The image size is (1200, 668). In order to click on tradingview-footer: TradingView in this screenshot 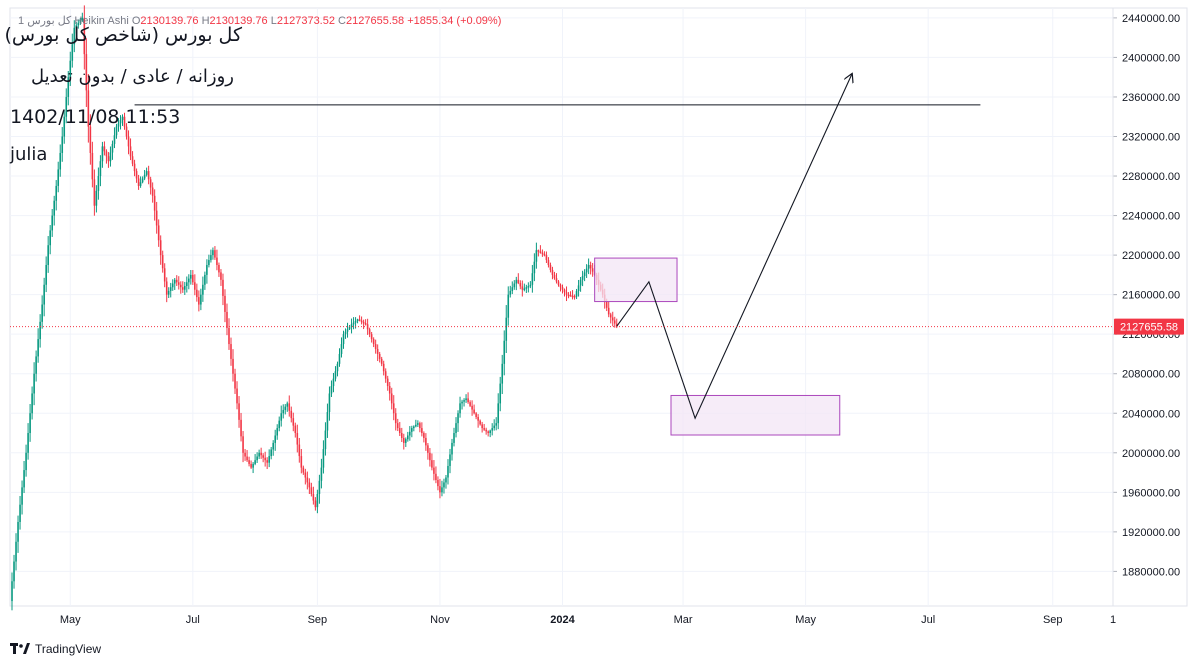, I will do `click(55, 649)`.